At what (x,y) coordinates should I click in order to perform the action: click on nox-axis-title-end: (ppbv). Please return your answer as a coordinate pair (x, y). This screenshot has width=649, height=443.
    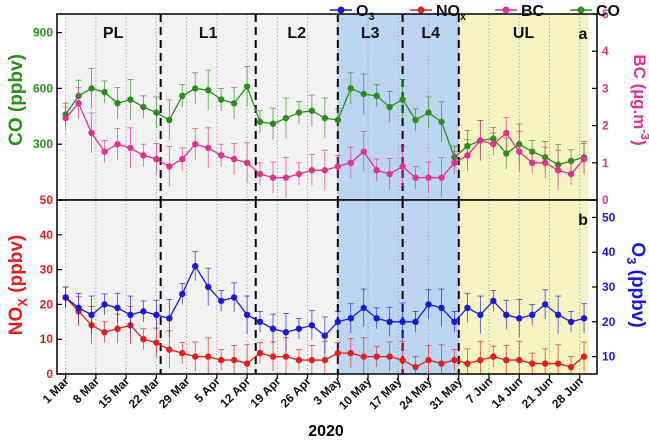
    Looking at the image, I should click on (16, 266).